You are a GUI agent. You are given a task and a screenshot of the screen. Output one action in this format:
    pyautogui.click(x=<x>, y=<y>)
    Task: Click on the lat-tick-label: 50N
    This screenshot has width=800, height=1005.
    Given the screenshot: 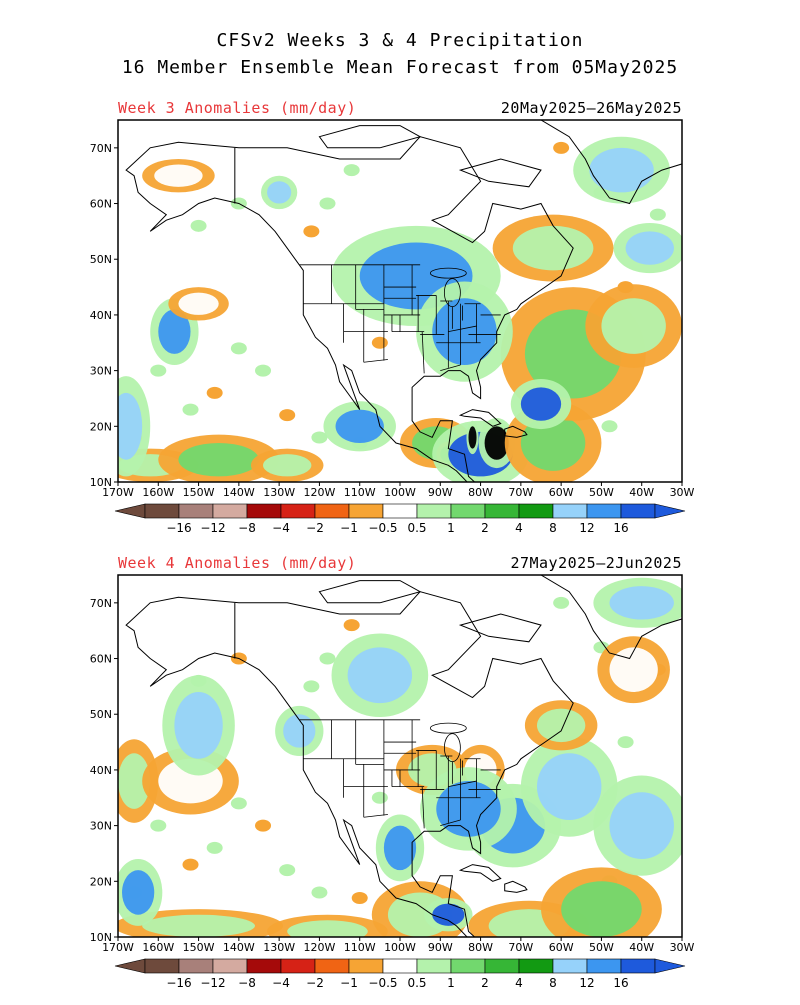 What is the action you would take?
    pyautogui.click(x=101, y=259)
    